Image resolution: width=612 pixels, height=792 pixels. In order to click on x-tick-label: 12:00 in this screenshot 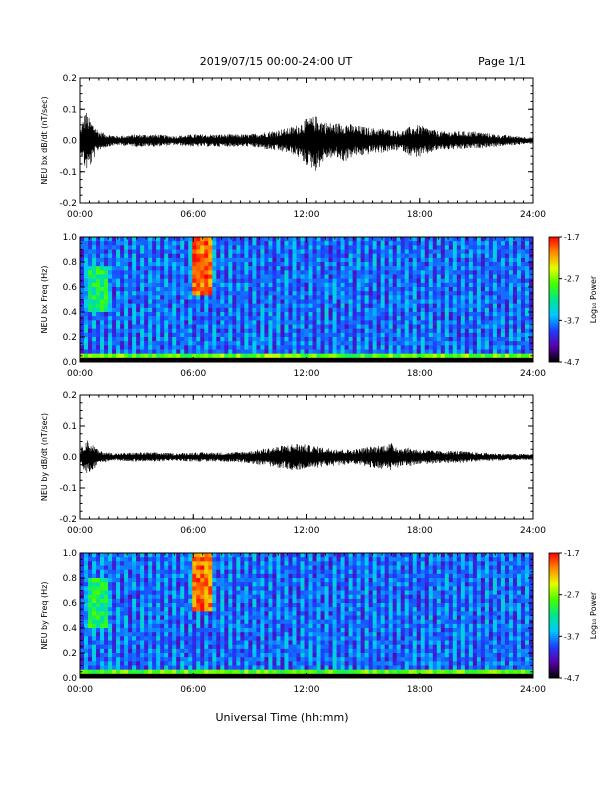, I will do `click(307, 531)`.